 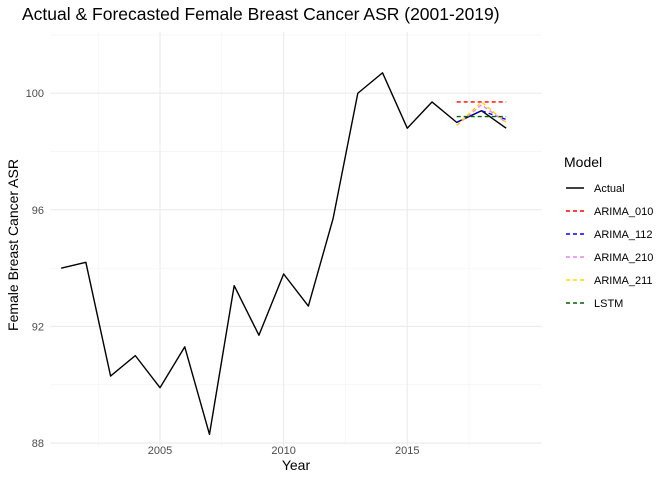 I want to click on legend-label: Actual, so click(x=609, y=189).